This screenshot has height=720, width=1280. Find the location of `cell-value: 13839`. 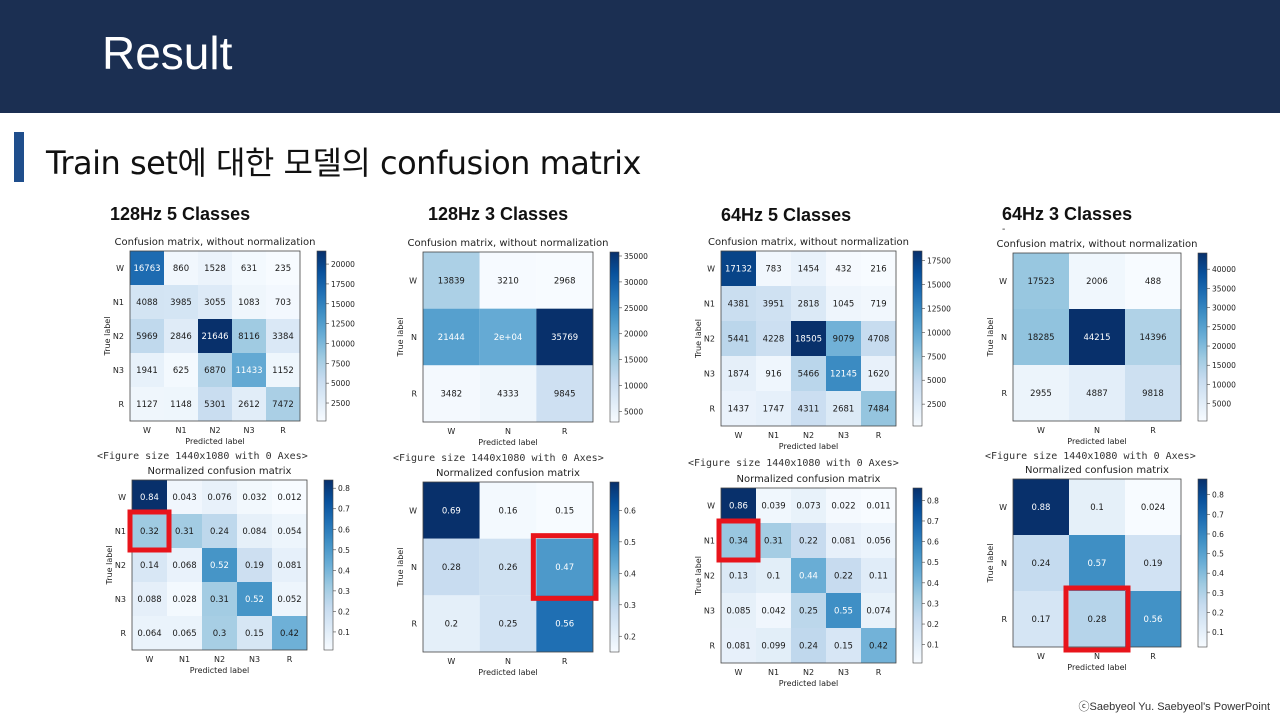

cell-value: 13839 is located at coordinates (451, 281).